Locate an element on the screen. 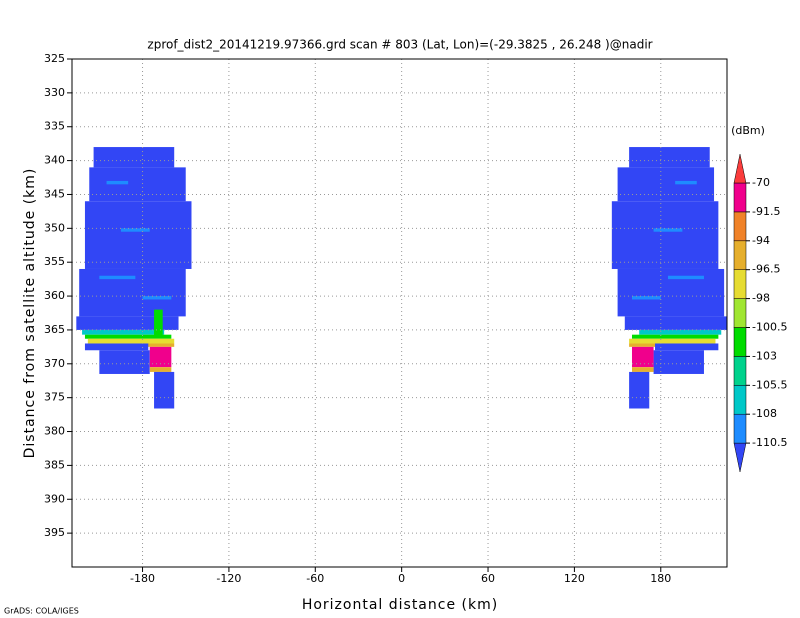 Image resolution: width=800 pixels, height=618 pixels. x-tick-label: 180 is located at coordinates (660, 578).